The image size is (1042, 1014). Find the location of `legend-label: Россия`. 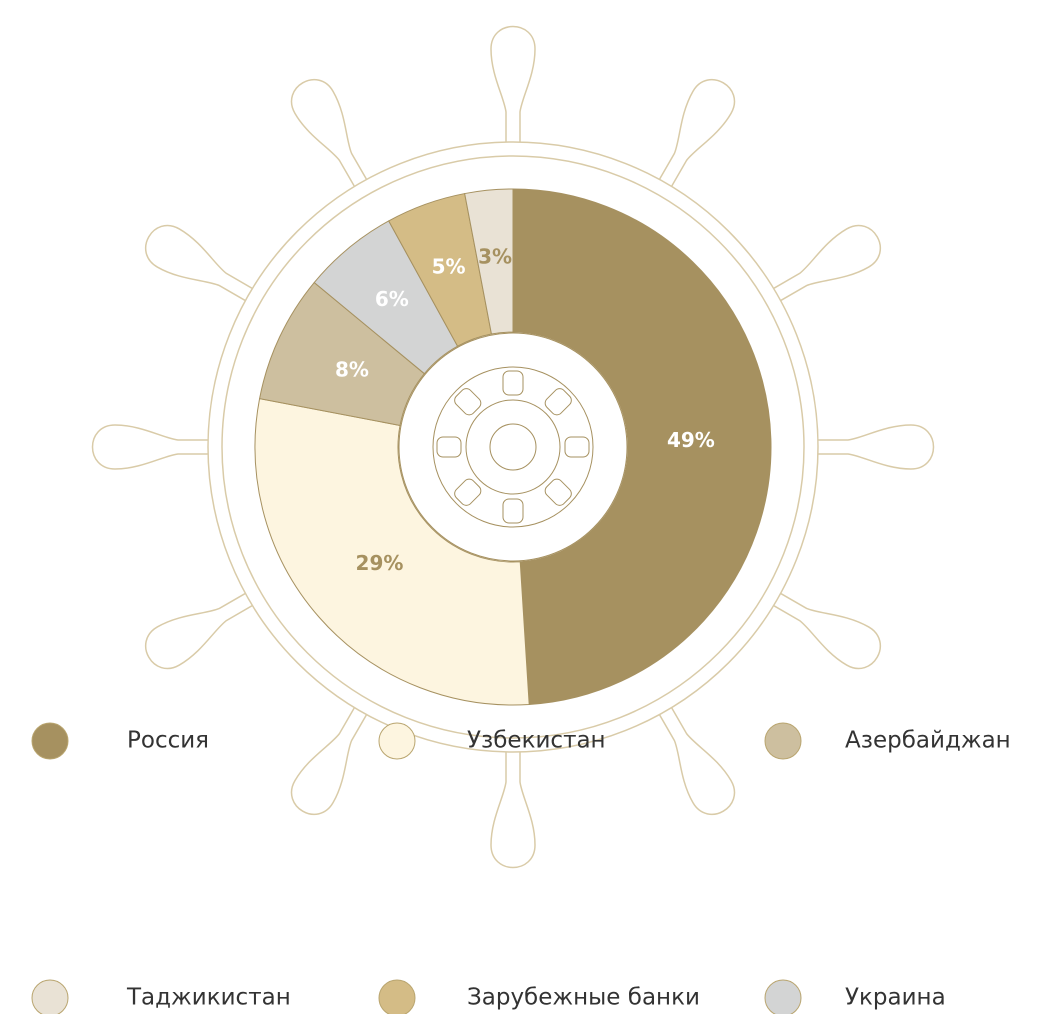

legend-label: Россия is located at coordinates (168, 741).